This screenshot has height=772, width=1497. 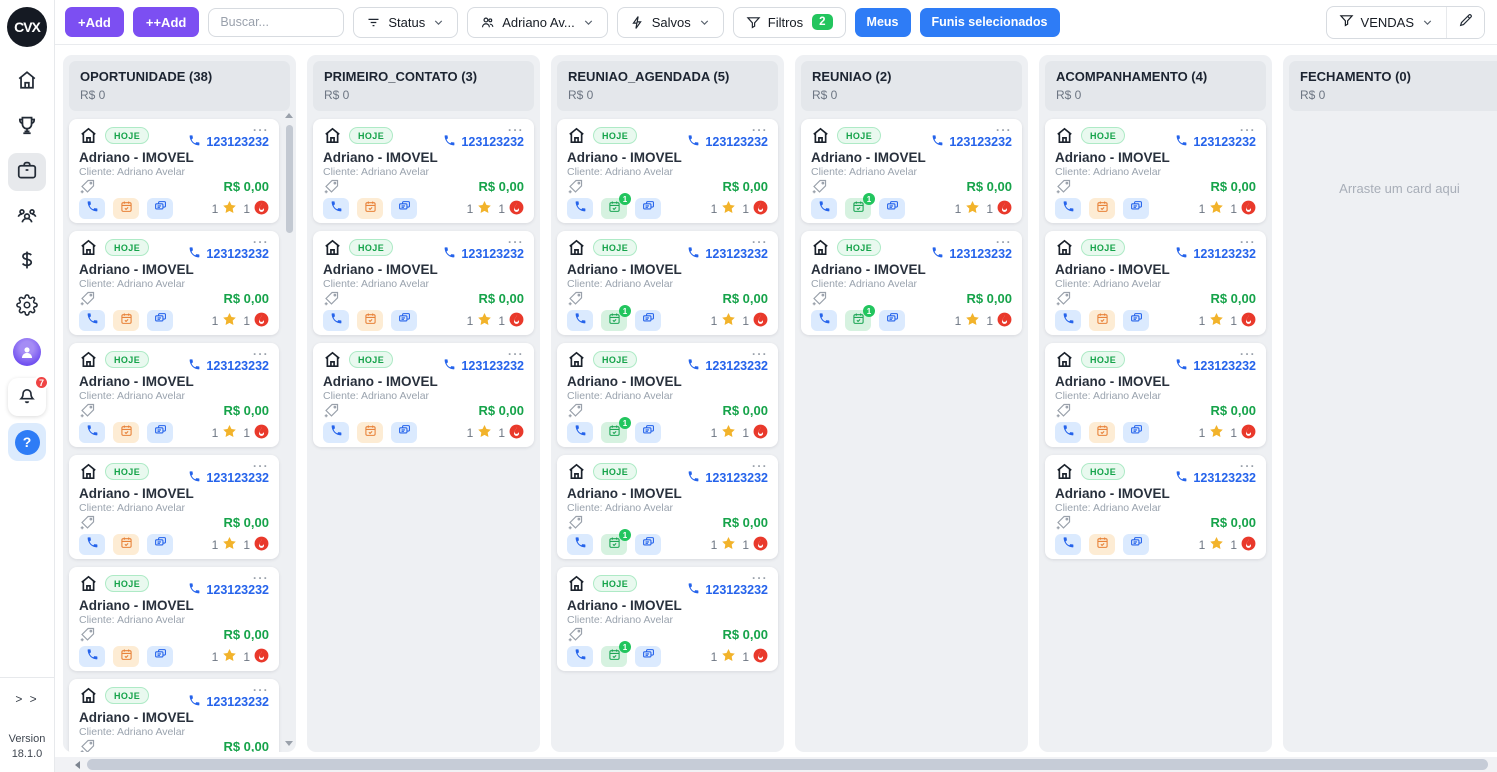 I want to click on funis-selecionados-button: Funis selecionados, so click(x=989, y=22).